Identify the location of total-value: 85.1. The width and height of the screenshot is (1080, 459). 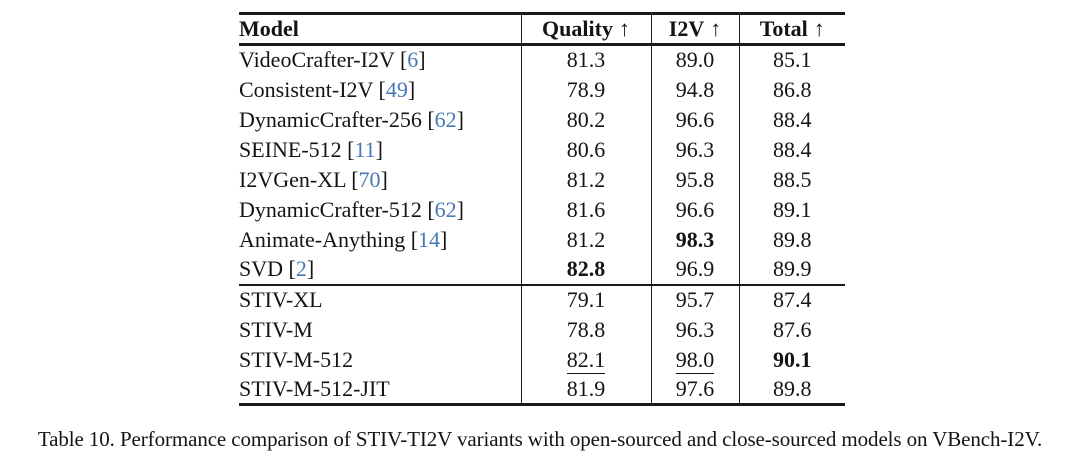
(792, 60).